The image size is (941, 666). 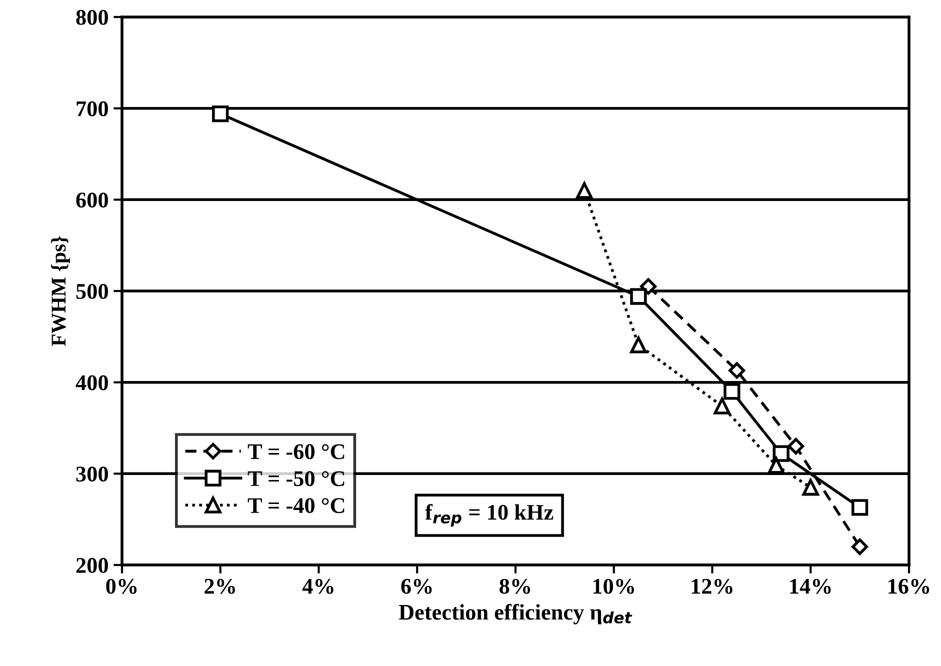 I want to click on y-tick-label: 500, so click(x=92, y=291).